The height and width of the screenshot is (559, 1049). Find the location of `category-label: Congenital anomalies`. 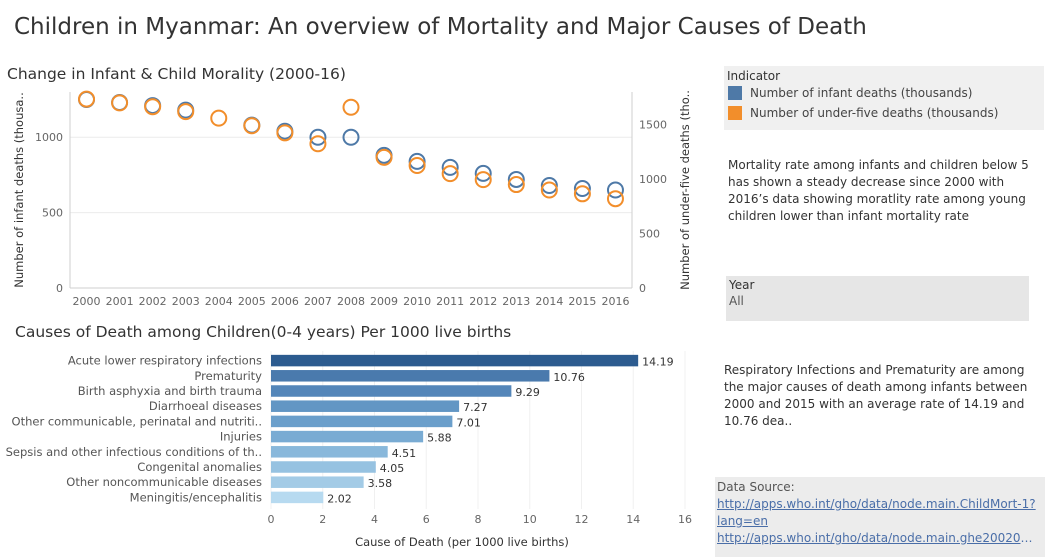

category-label: Congenital anomalies is located at coordinates (199, 467).